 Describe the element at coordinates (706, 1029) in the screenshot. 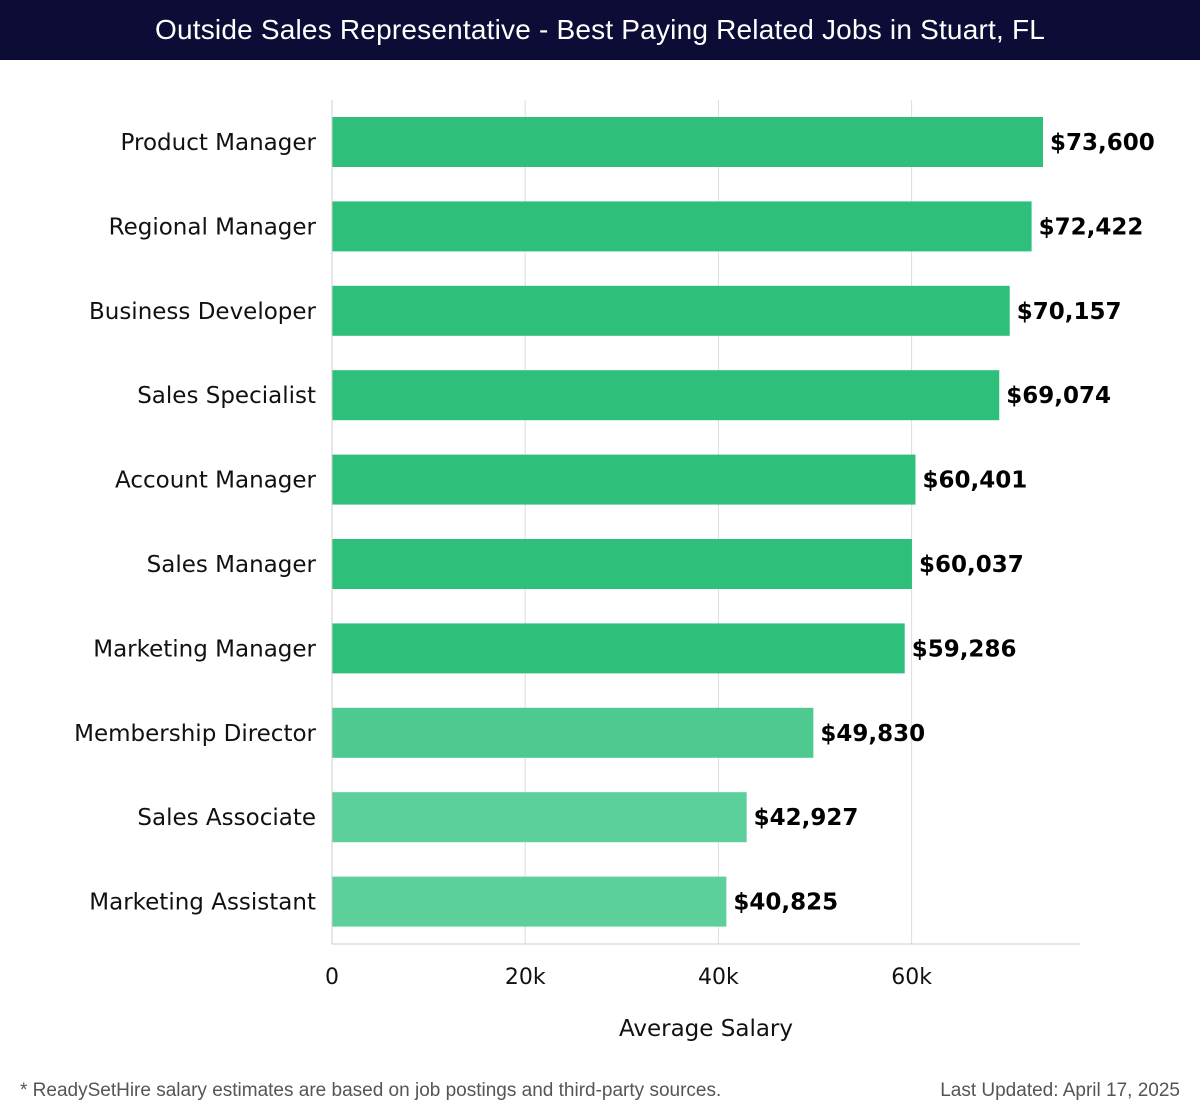

I see `x-axis-title: Average Salary` at that location.